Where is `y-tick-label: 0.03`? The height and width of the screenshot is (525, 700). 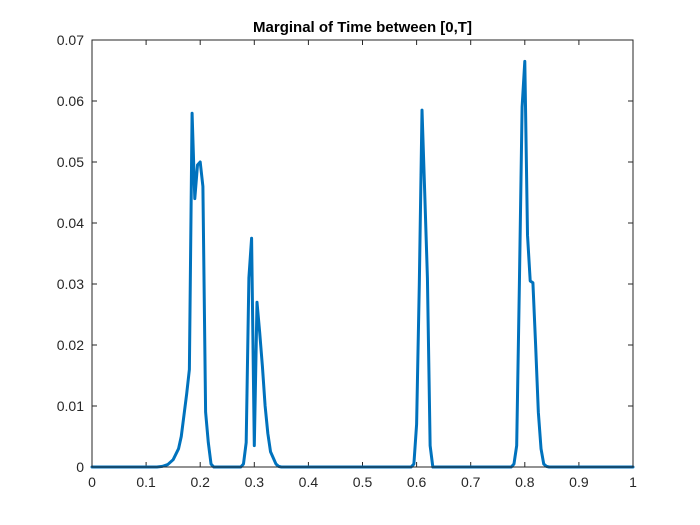 y-tick-label: 0.03 is located at coordinates (70, 284).